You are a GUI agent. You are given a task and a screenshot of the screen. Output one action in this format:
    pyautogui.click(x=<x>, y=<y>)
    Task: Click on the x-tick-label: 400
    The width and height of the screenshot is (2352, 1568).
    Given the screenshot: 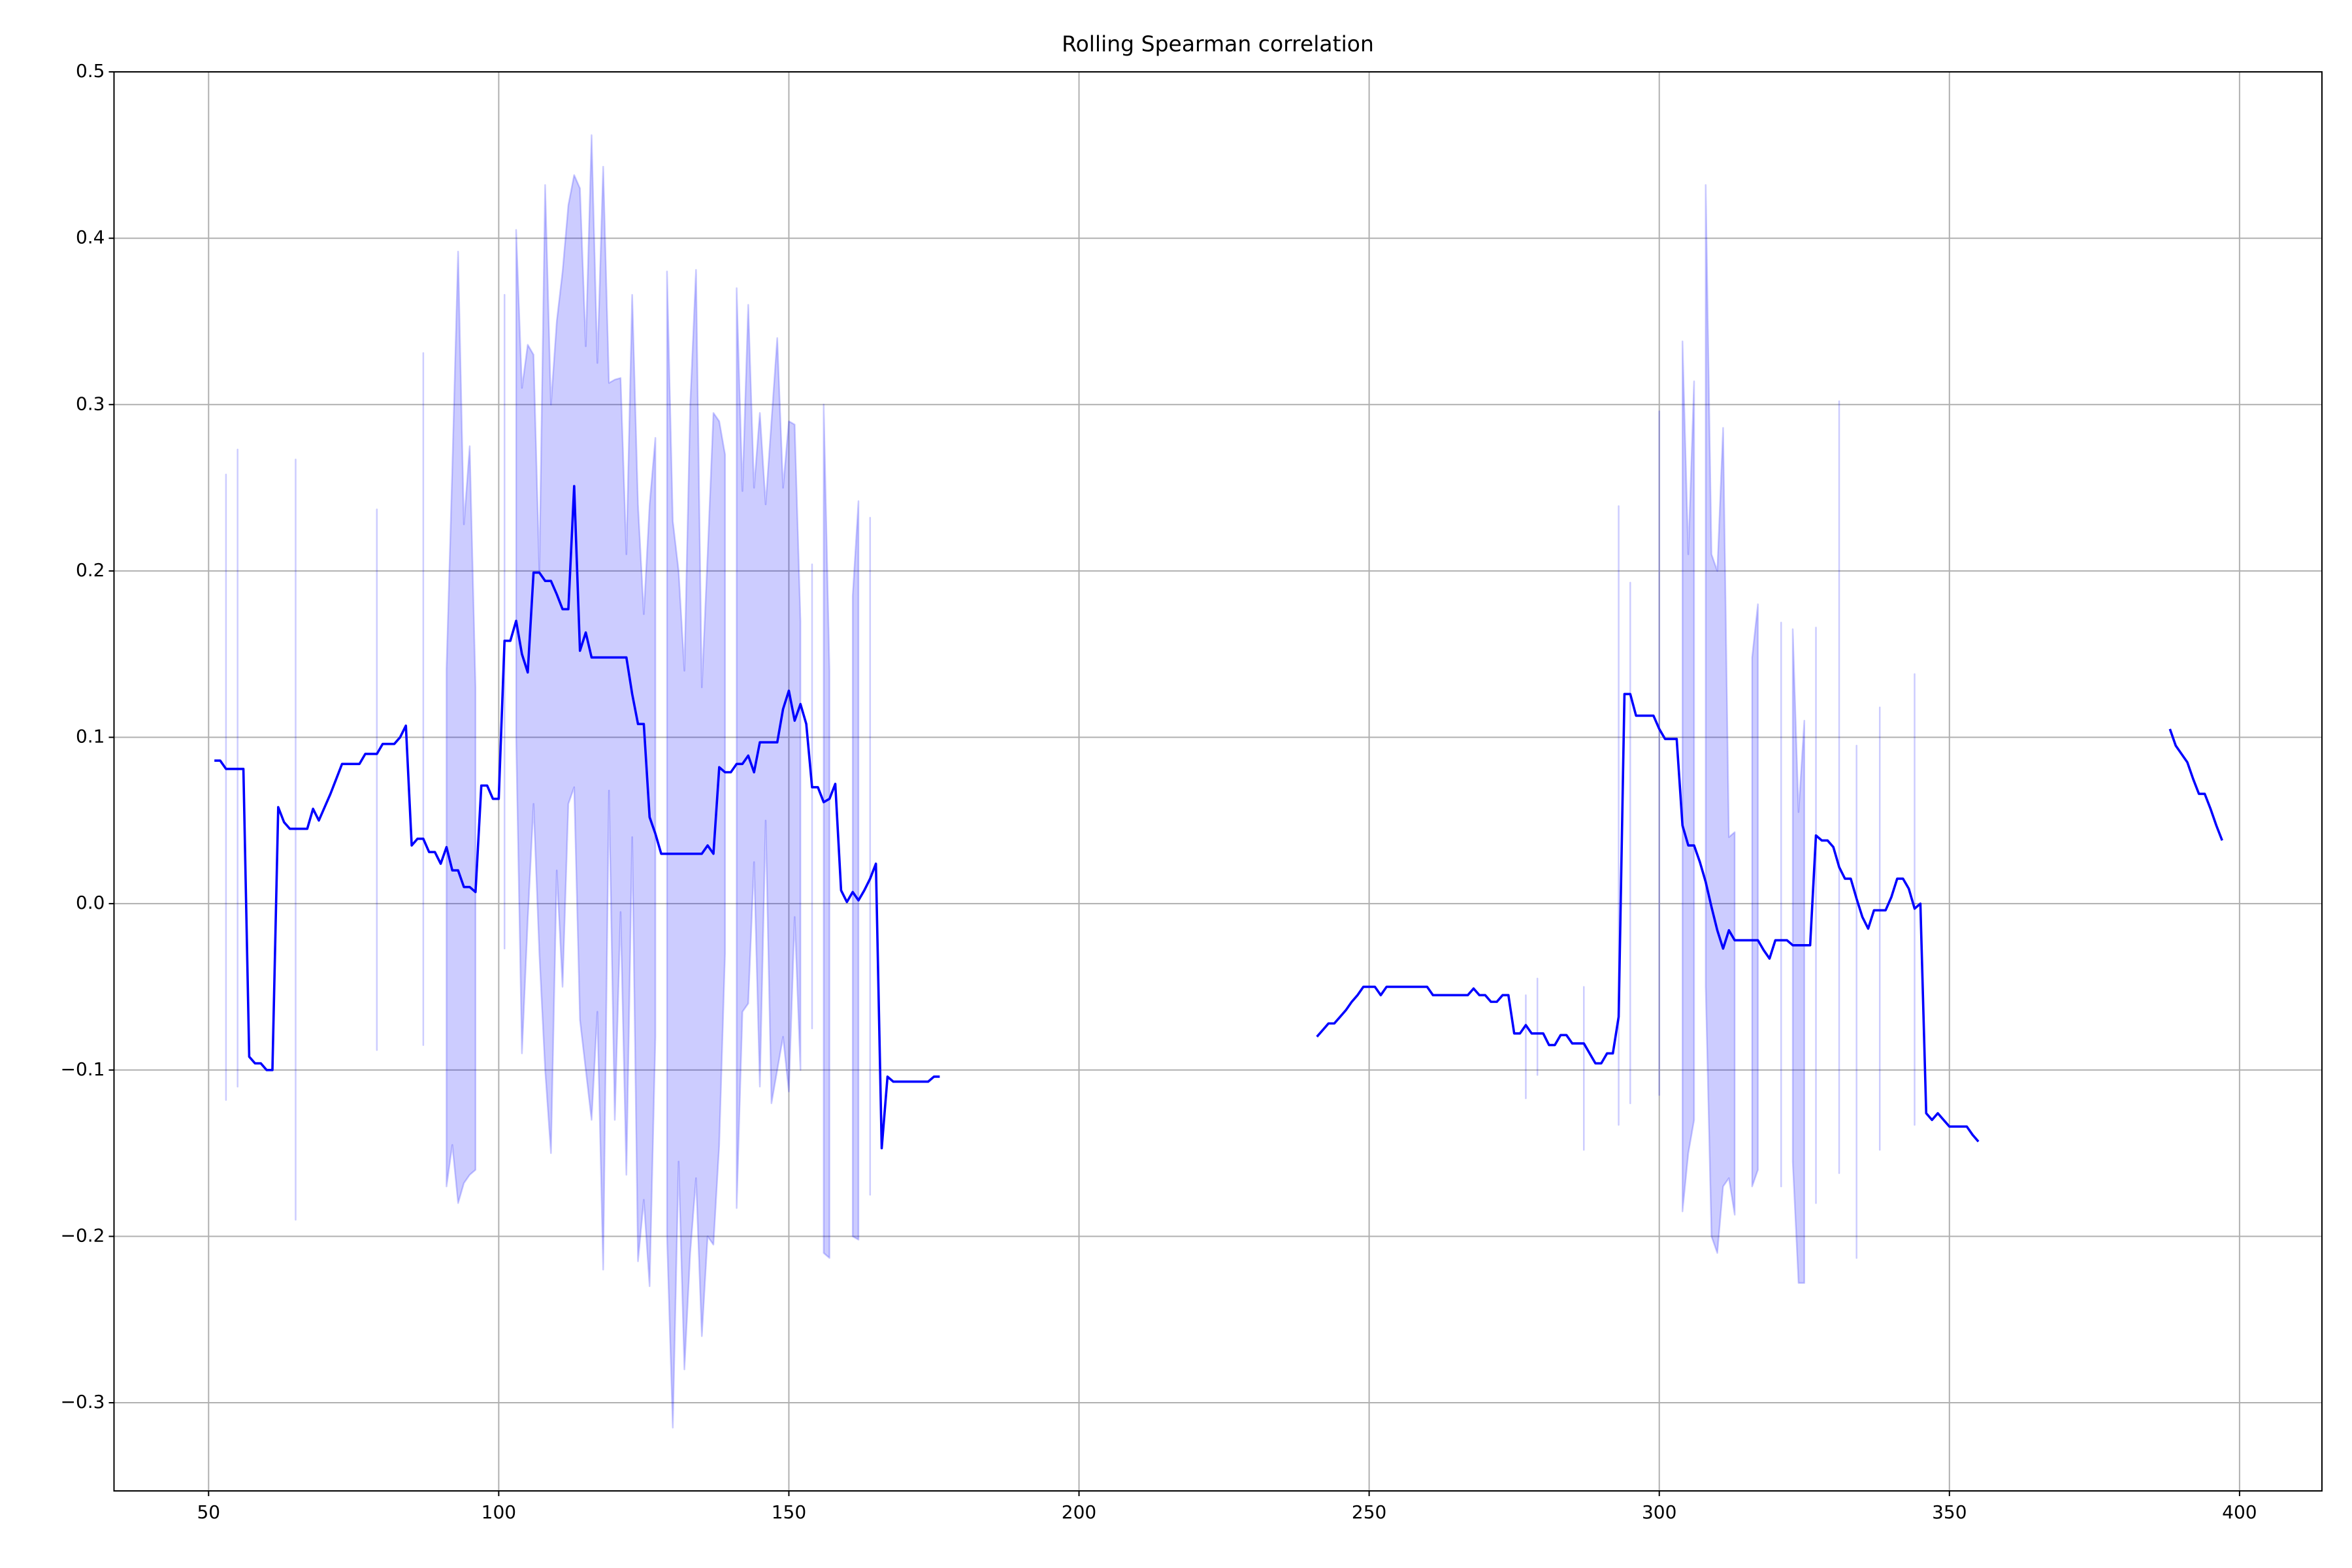 What is the action you would take?
    pyautogui.click(x=2239, y=1512)
    